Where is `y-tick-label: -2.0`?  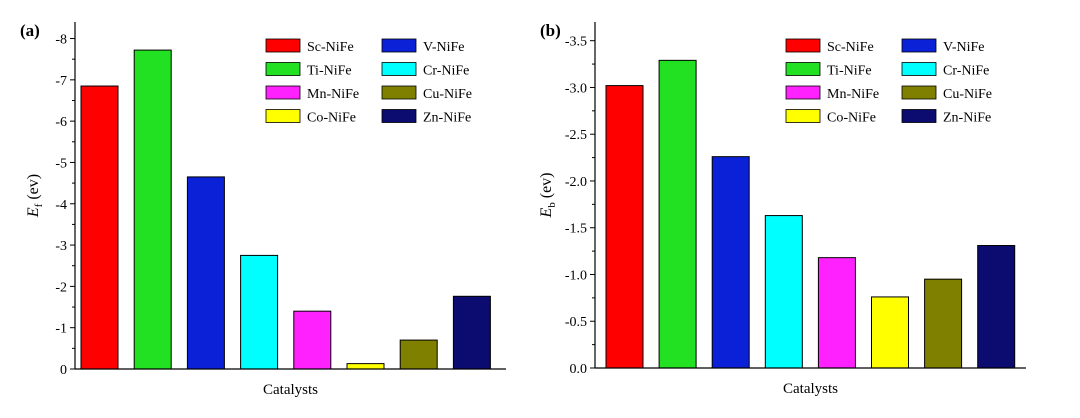
y-tick-label: -2.0 is located at coordinates (576, 182).